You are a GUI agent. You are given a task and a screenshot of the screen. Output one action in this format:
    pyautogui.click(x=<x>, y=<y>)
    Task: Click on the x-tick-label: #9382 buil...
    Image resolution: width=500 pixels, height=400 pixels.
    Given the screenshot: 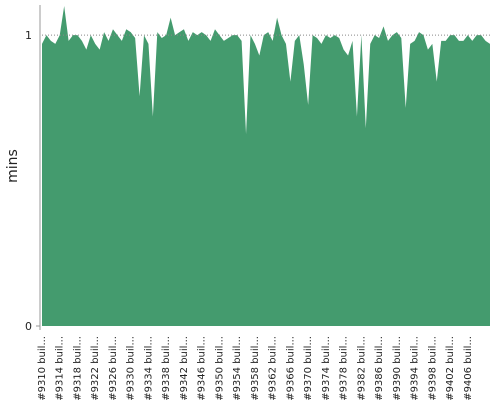 What is the action you would take?
    pyautogui.click(x=361, y=368)
    